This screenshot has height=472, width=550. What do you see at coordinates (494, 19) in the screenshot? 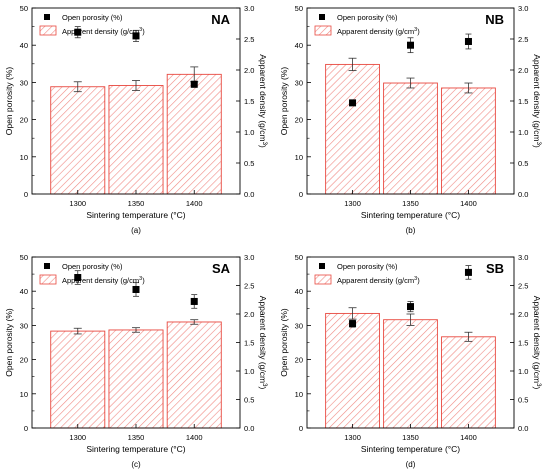
I see `panel-title: NB` at bounding box center [494, 19].